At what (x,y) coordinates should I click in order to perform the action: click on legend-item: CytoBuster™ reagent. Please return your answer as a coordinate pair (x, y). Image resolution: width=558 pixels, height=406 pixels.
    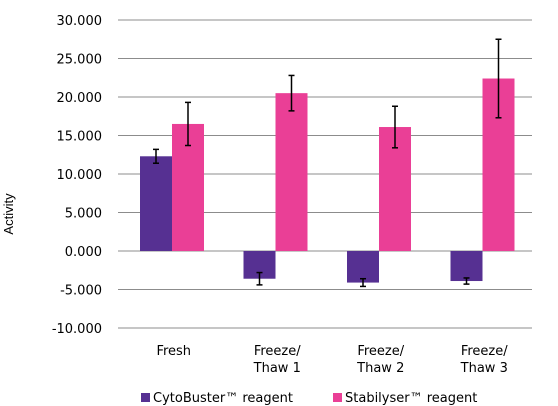
    Looking at the image, I should click on (217, 398).